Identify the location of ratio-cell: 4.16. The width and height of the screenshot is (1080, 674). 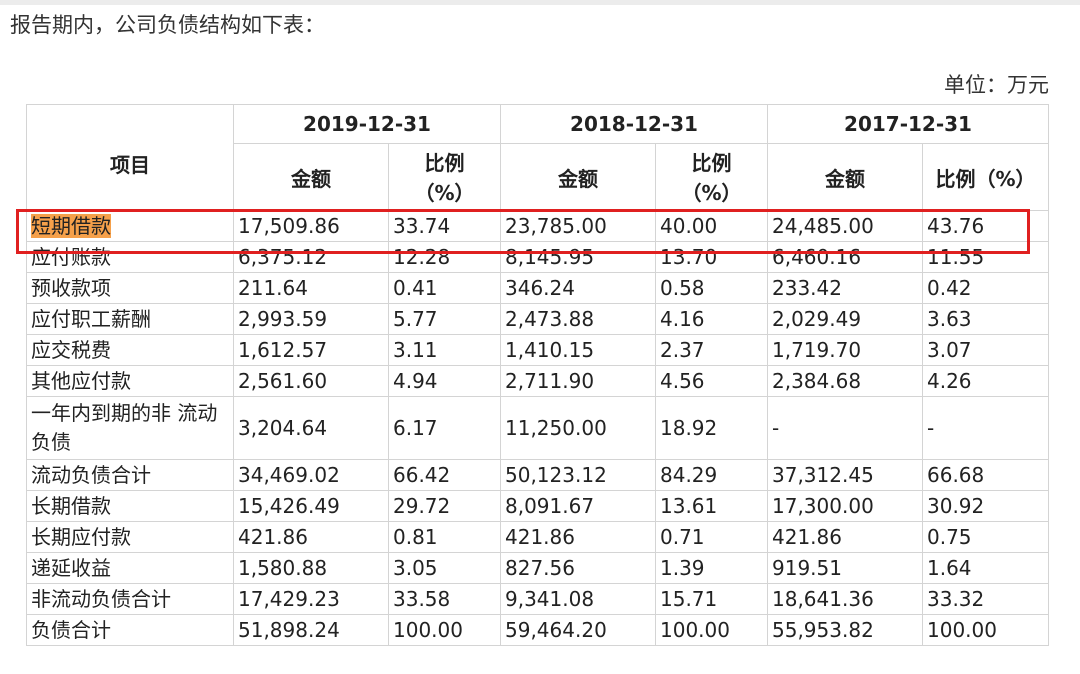
(711, 319).